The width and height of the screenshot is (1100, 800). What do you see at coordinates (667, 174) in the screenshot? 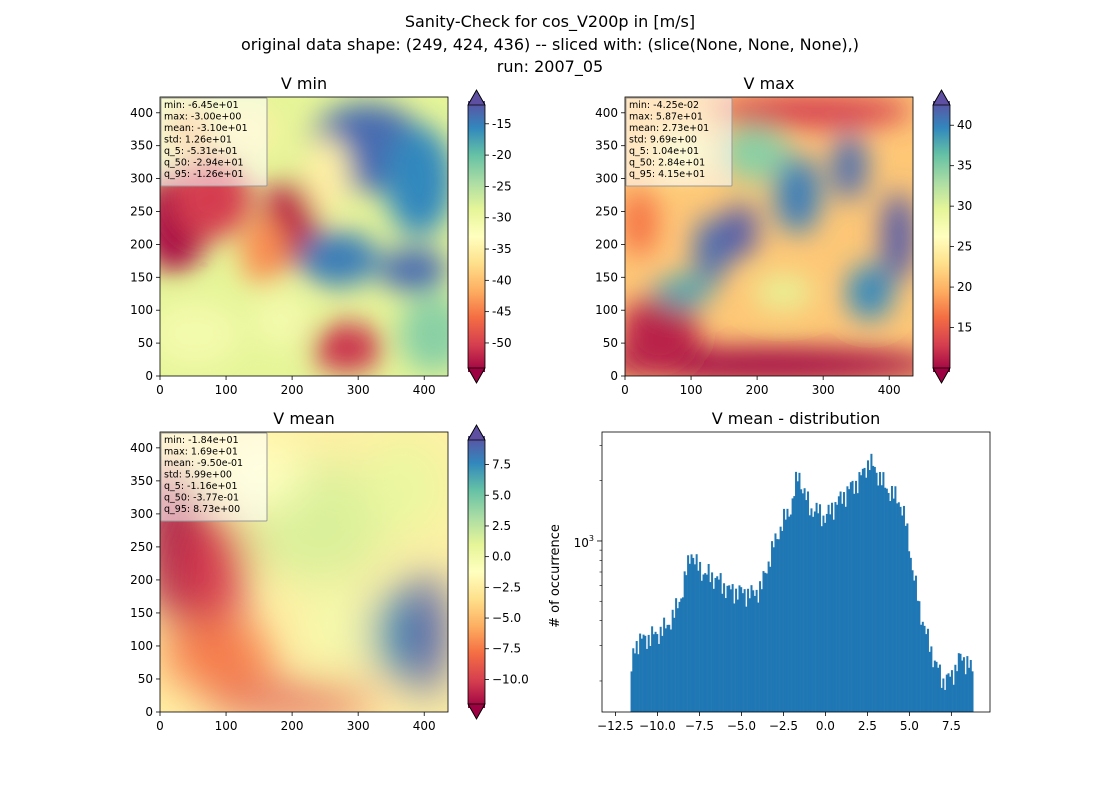
I see `stats-line: q_95: 4.15e+01` at bounding box center [667, 174].